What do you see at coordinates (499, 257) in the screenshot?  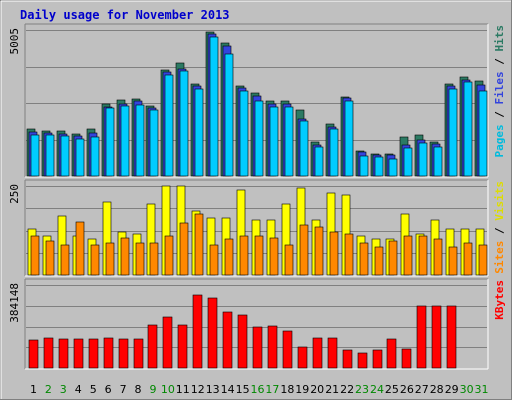 I see `legend-item-sites: Sites` at bounding box center [499, 257].